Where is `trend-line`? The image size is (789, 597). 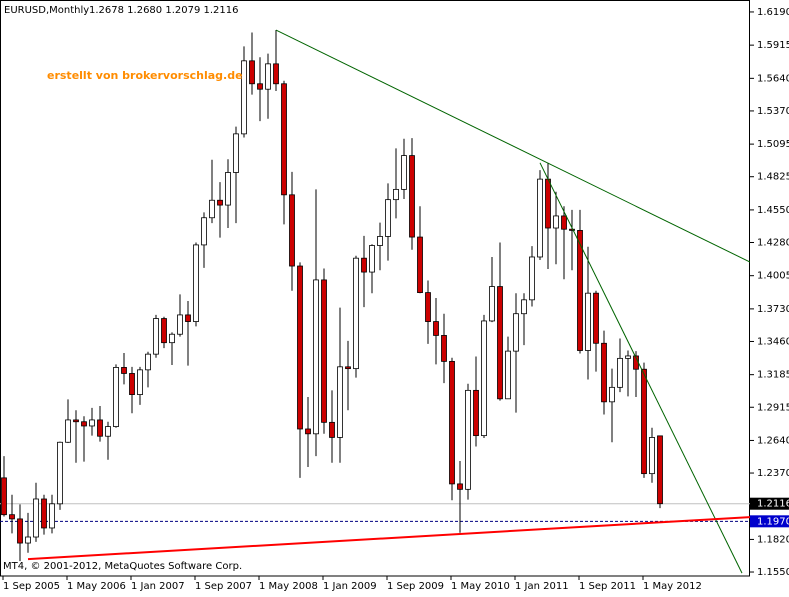 trend-line is located at coordinates (388, 538).